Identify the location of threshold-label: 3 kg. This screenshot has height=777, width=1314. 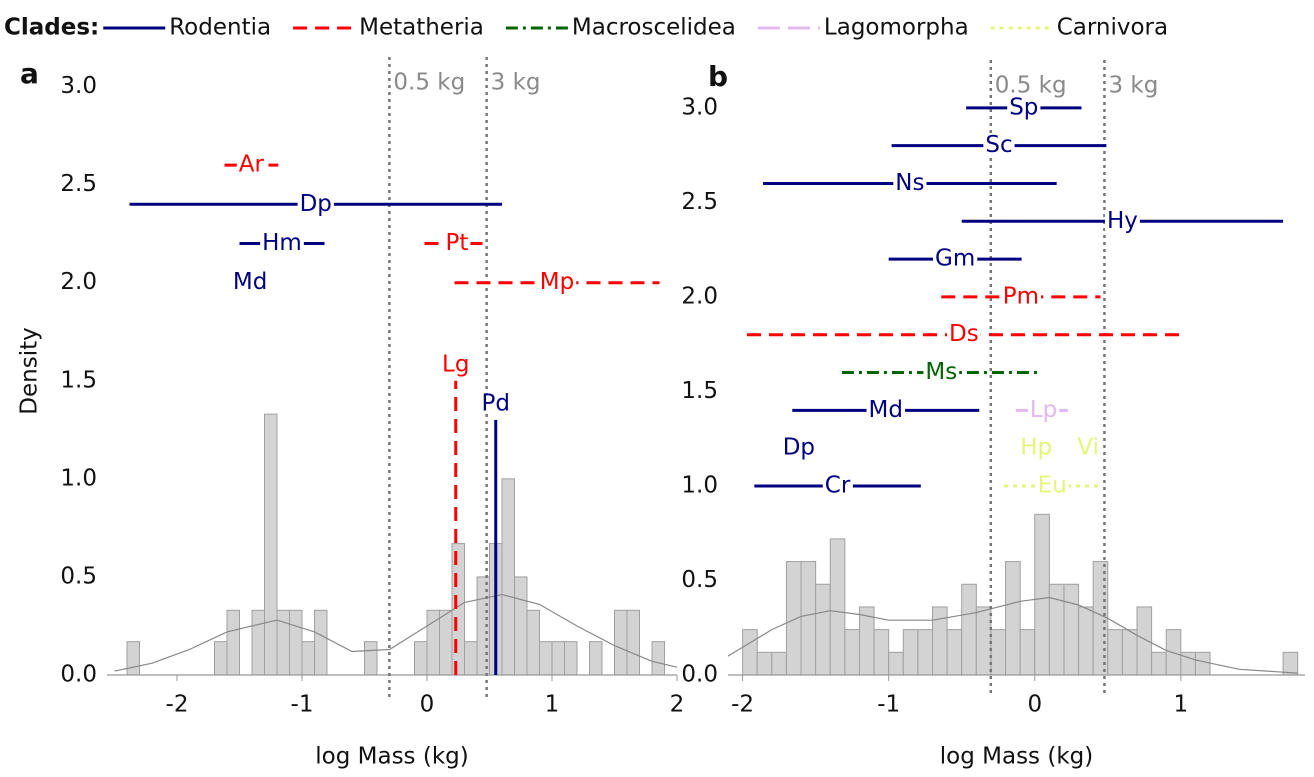
(1133, 86).